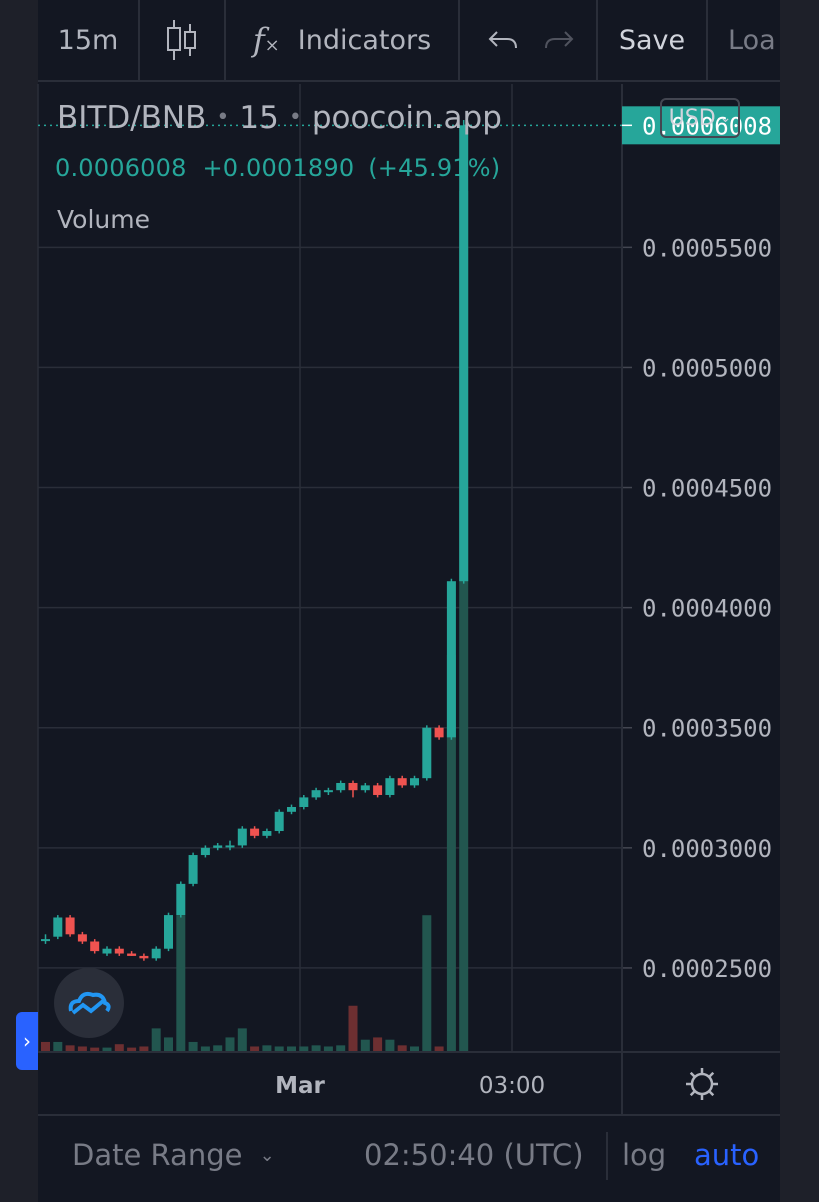 The image size is (819, 1202). I want to click on load-button: Loa, so click(754, 40).